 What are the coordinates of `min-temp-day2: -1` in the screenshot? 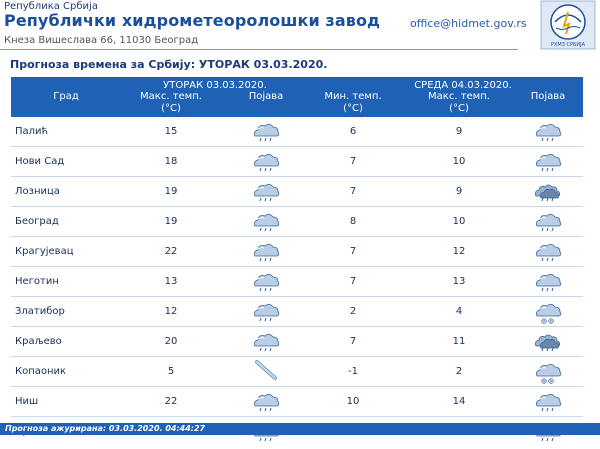 It's located at (353, 371).